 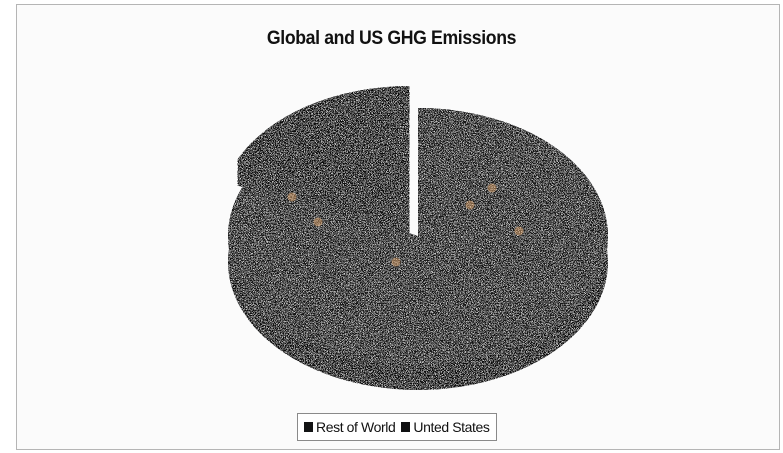 What do you see at coordinates (397, 427) in the screenshot?
I see `chart-legend: Rest of World Unted States` at bounding box center [397, 427].